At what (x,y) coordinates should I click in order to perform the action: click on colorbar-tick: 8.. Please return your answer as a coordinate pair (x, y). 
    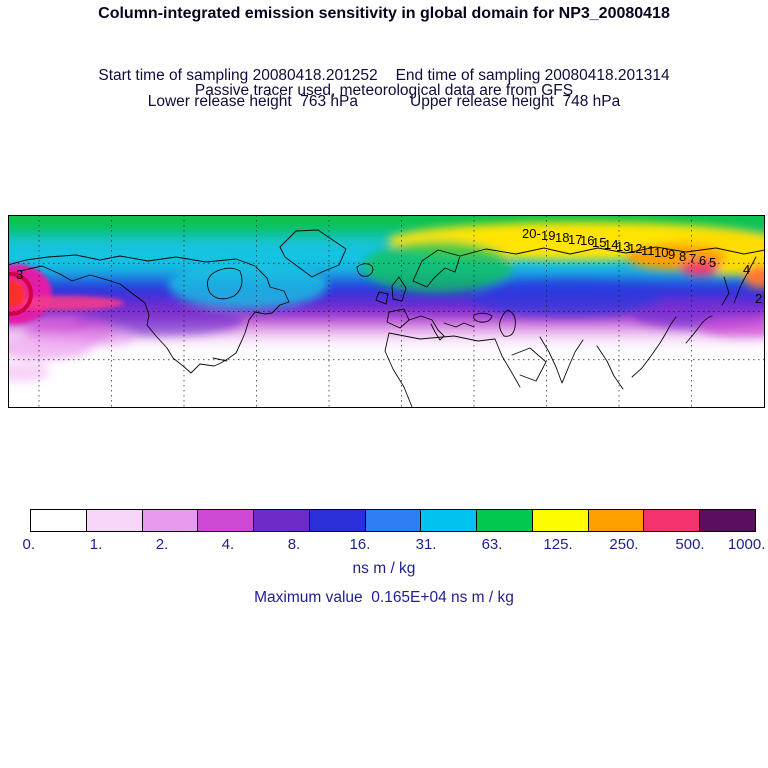
    Looking at the image, I should click on (294, 544).